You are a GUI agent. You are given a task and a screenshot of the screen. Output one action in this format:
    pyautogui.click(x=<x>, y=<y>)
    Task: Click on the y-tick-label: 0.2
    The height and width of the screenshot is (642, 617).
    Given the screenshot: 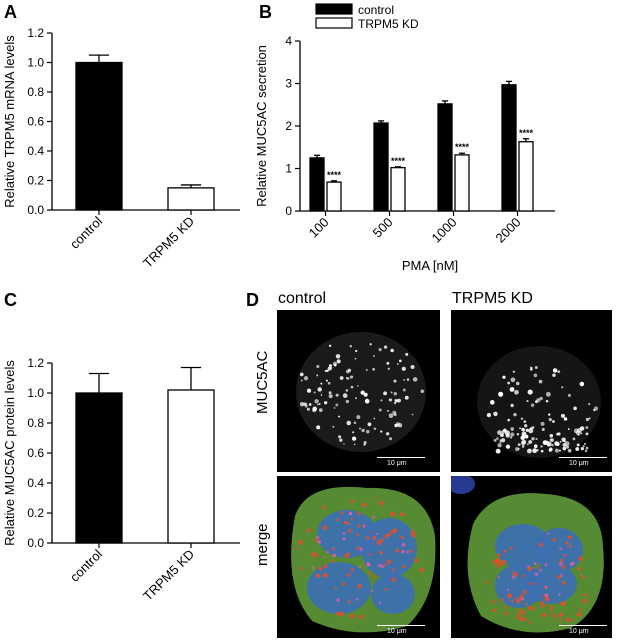 What is the action you would take?
    pyautogui.click(x=35, y=181)
    